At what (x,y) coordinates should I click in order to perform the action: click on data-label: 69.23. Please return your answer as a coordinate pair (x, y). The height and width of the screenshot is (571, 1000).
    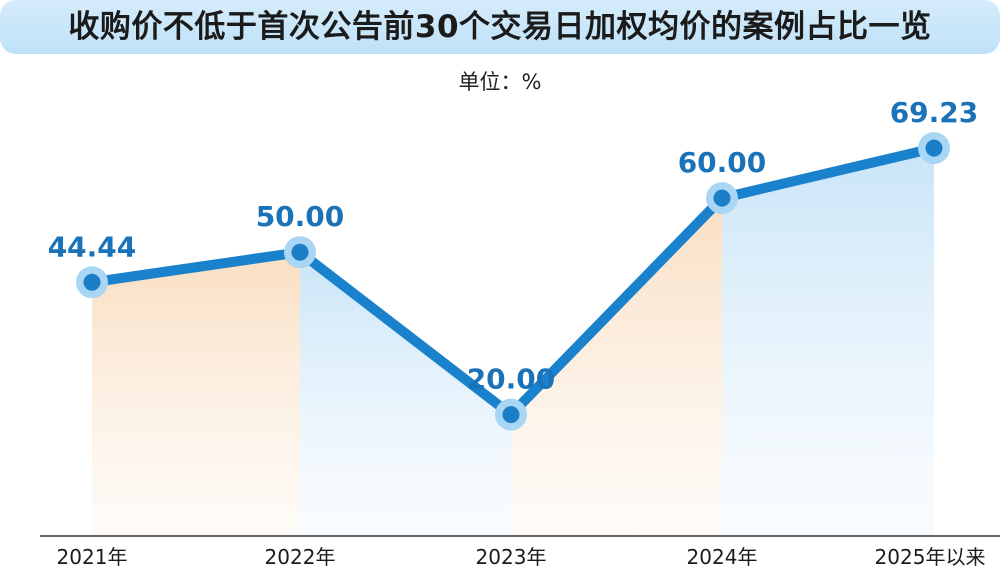
    Looking at the image, I should click on (934, 112).